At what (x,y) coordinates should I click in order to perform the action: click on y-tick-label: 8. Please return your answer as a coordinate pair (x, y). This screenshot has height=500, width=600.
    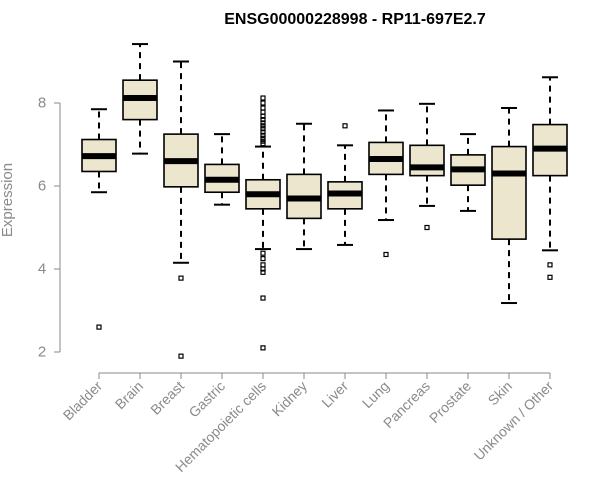
    Looking at the image, I should click on (42, 103).